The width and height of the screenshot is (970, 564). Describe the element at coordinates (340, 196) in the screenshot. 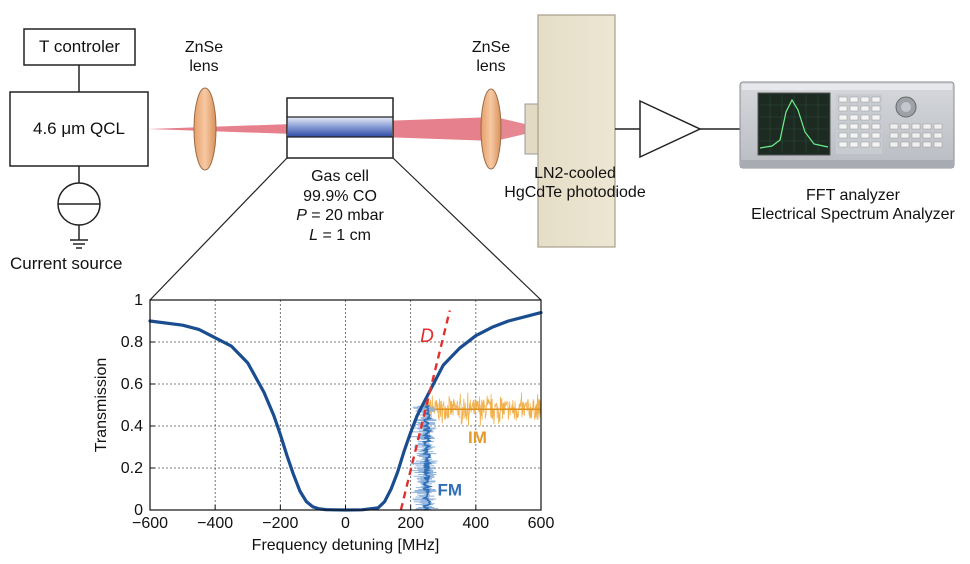

I see `gas-cell-gas: 99.9% CO` at that location.